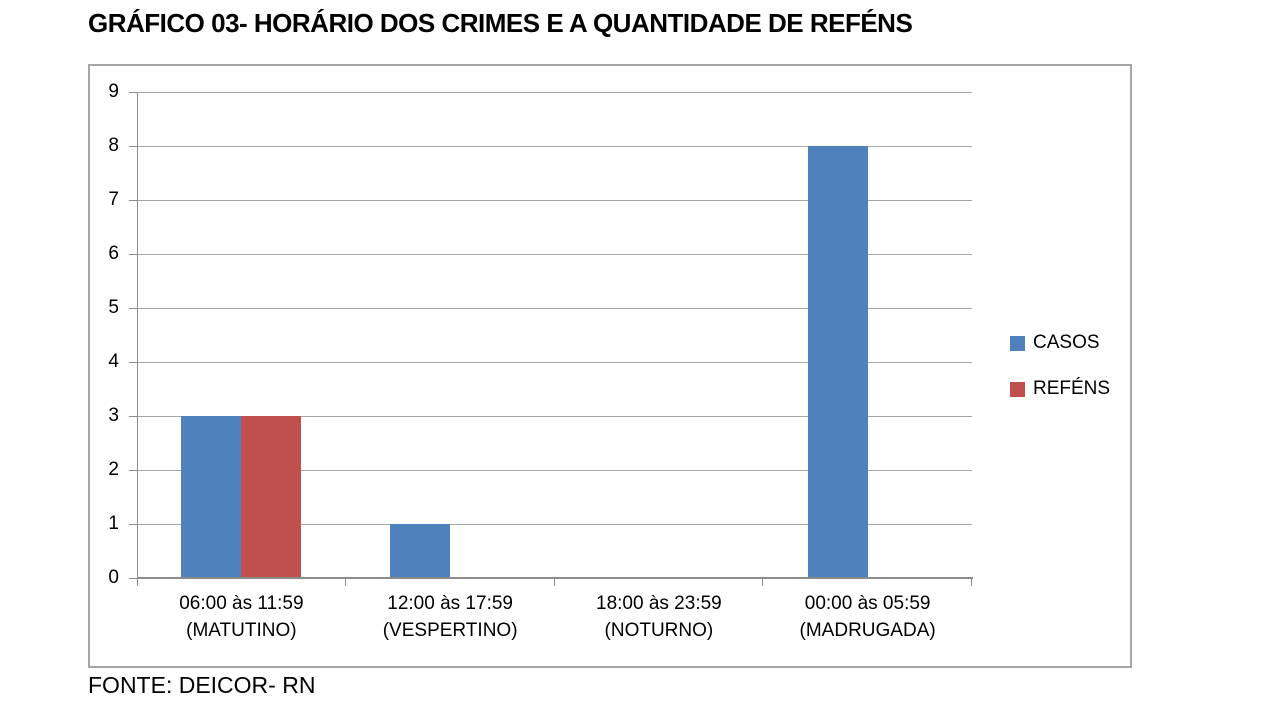 Image resolution: width=1280 pixels, height=720 pixels. I want to click on source-note: FONTE: DEICOR- RN, so click(202, 685).